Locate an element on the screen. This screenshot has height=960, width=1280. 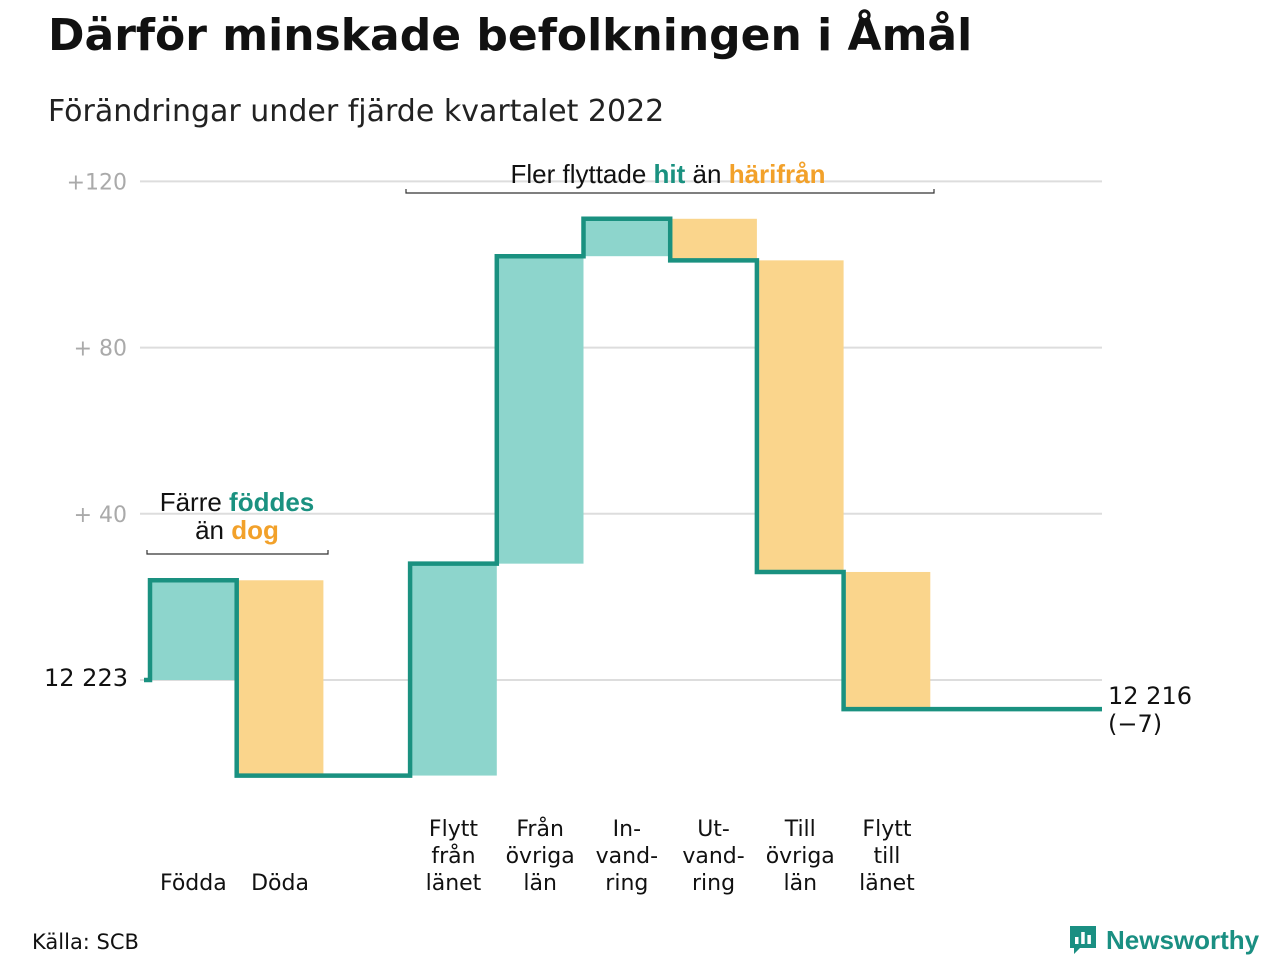
category-label: från is located at coordinates (453, 856).